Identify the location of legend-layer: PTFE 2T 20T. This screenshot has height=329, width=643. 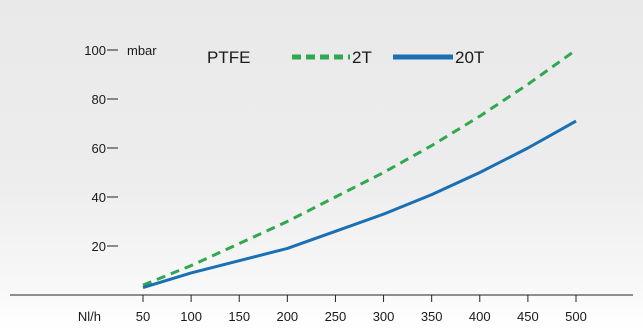
(345, 57).